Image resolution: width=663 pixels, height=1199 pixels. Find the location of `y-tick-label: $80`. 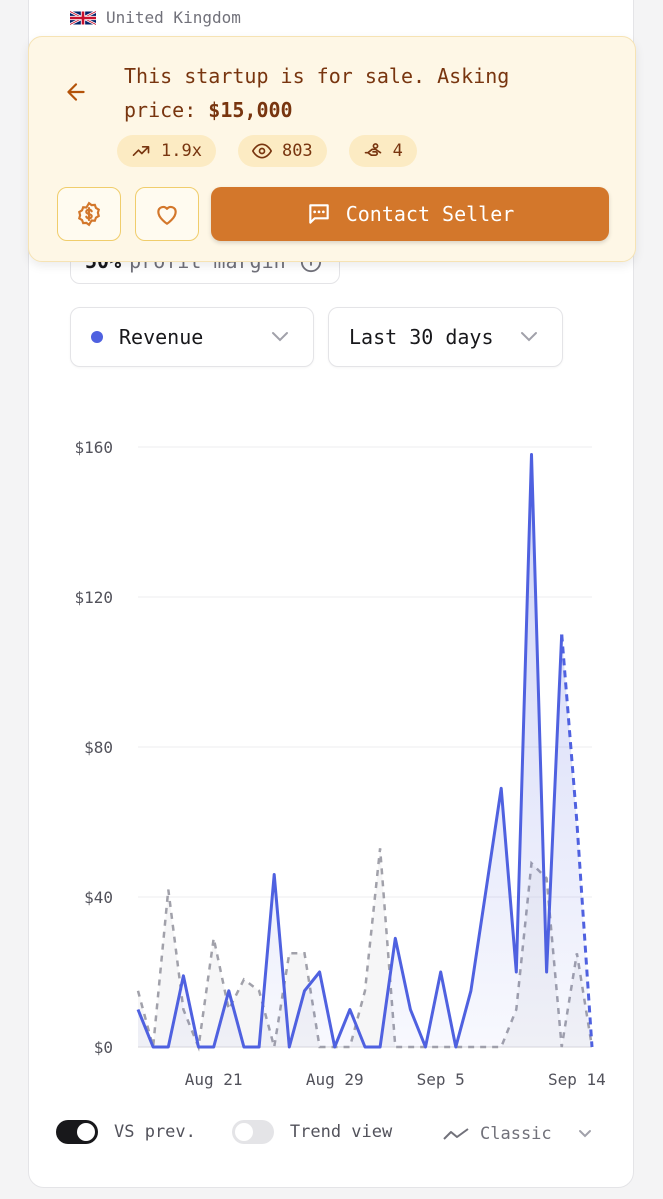

y-tick-label: $80 is located at coordinates (98, 747).